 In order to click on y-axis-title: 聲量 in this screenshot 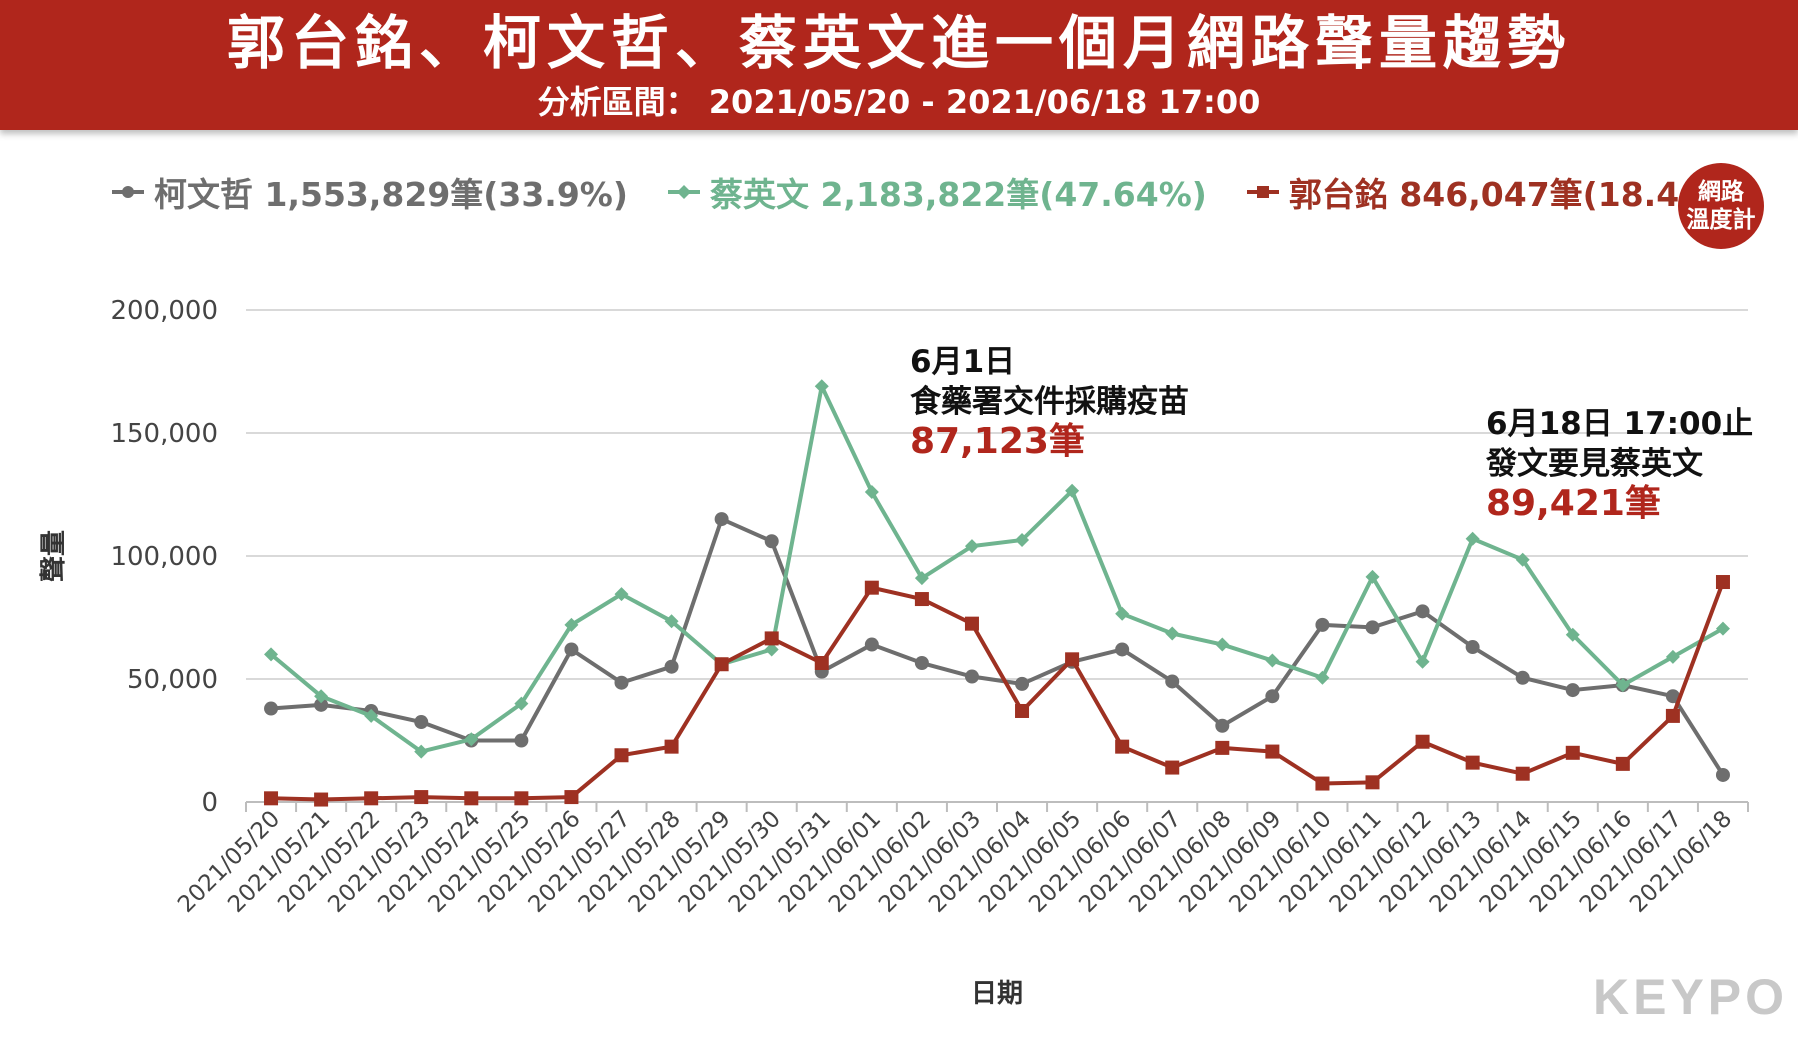, I will do `click(54, 556)`.